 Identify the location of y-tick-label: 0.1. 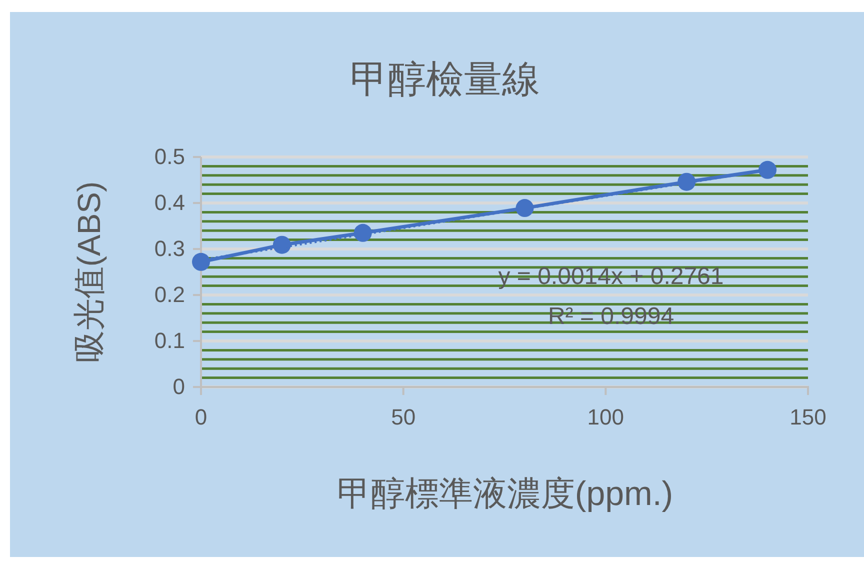
(169, 341).